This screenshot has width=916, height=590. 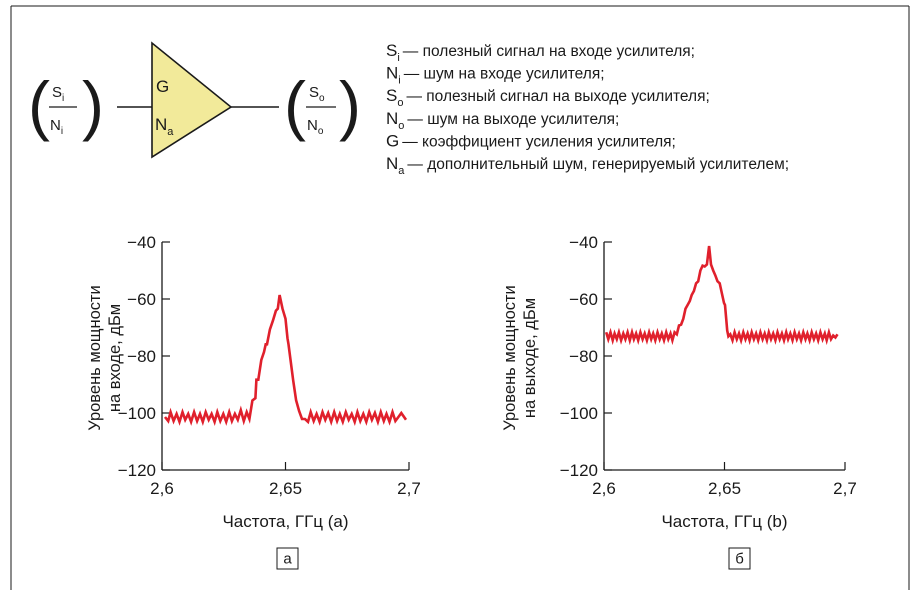 I want to click on x-axis-title: Частота, ГГц (b), so click(x=724, y=521).